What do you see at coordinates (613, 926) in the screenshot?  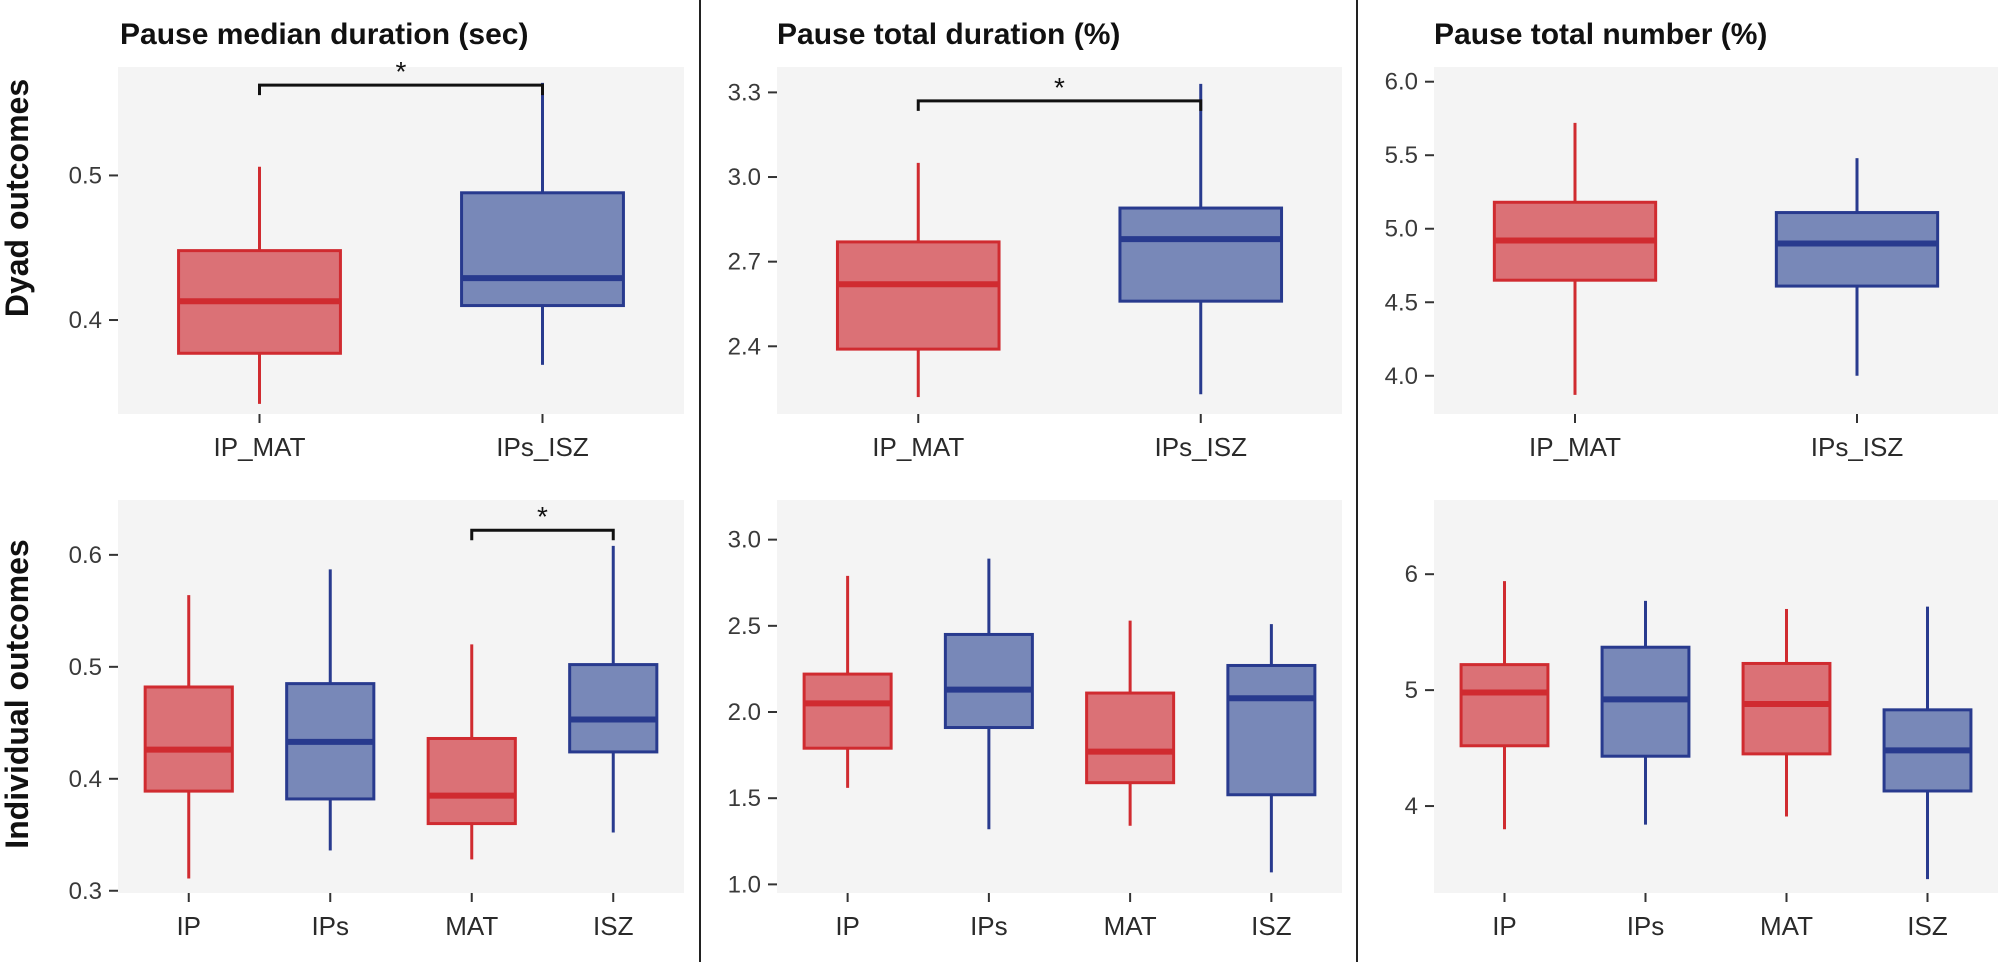 I see `x-tick-label-r2c1-isz: ISZ` at bounding box center [613, 926].